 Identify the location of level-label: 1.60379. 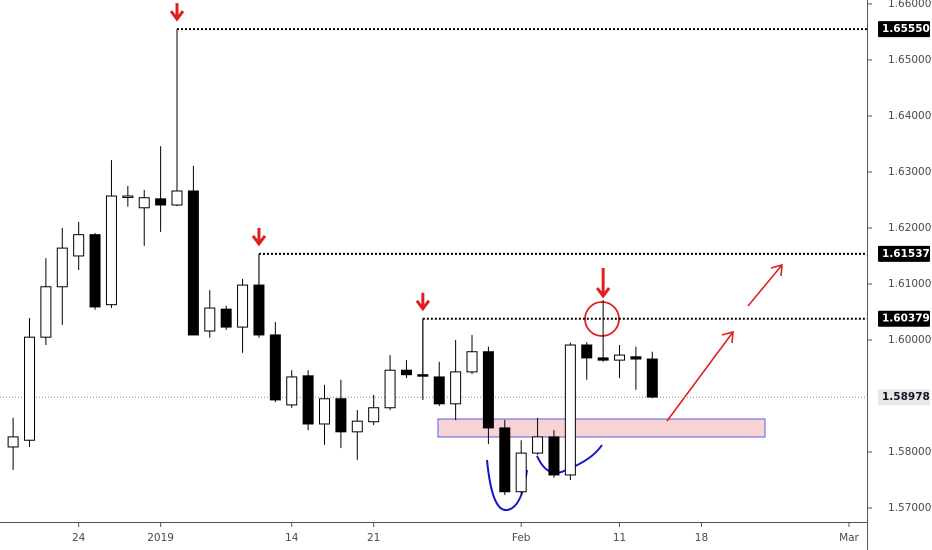
(906, 319).